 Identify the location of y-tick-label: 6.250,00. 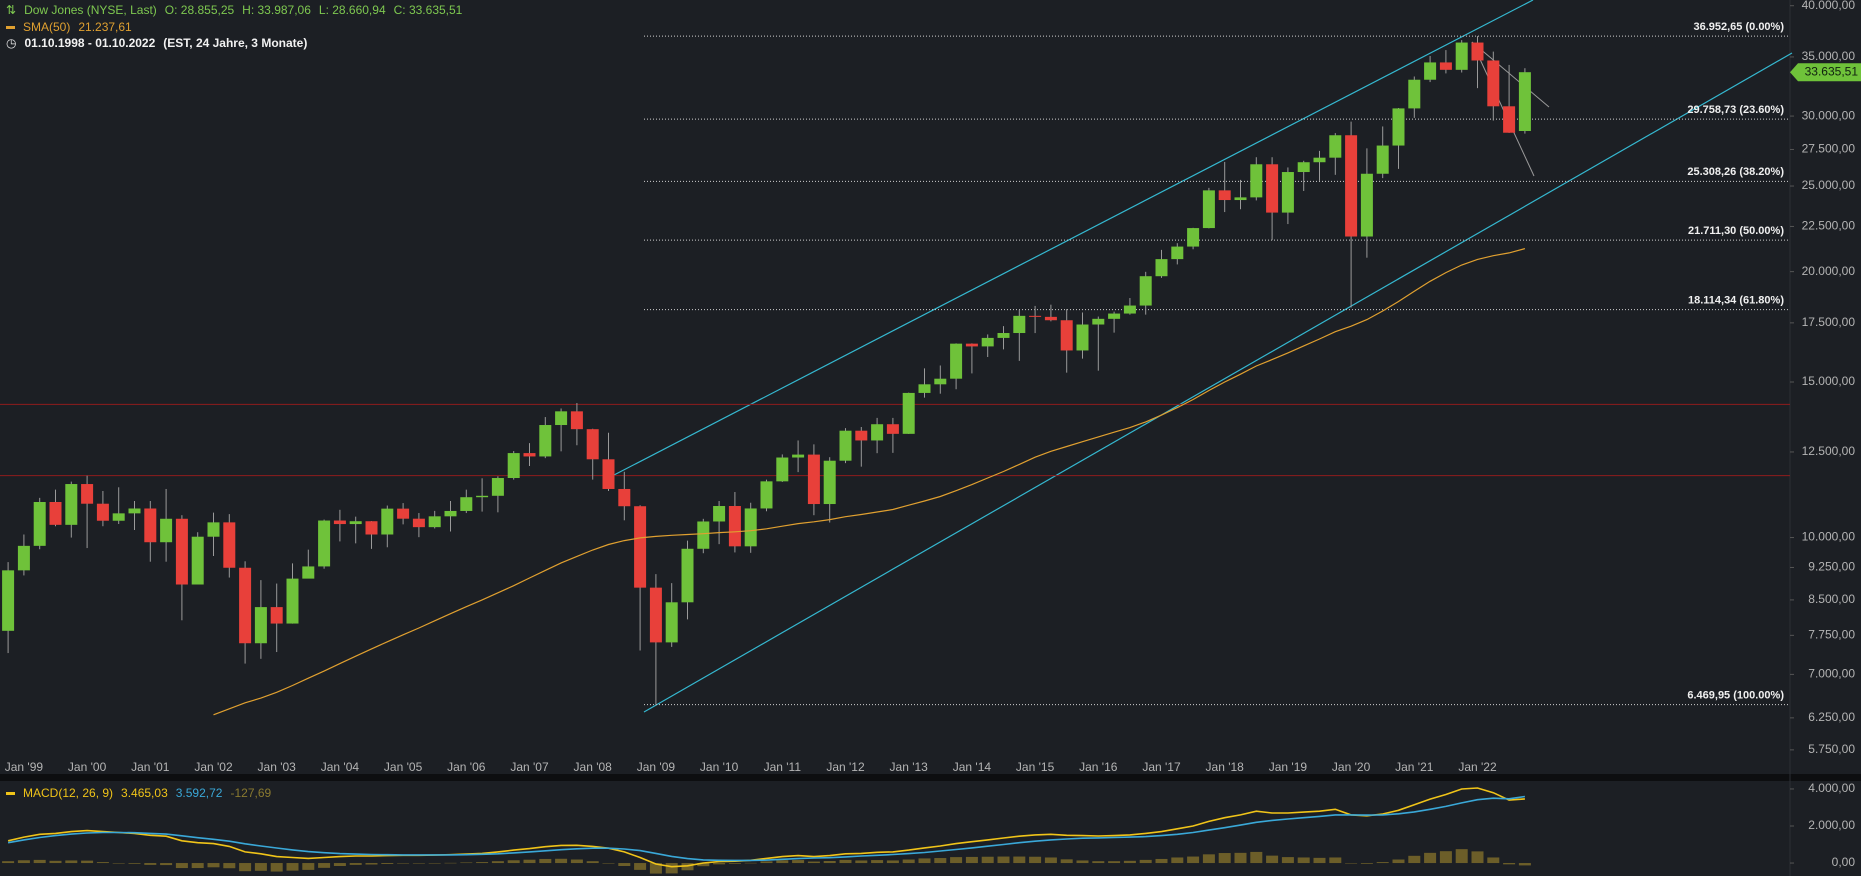
(1831, 717).